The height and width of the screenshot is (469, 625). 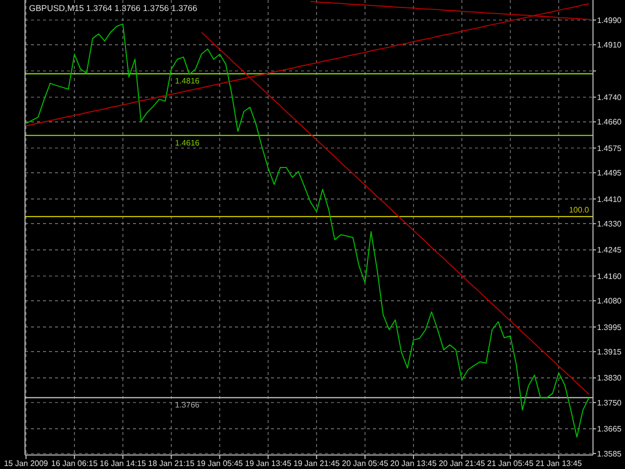 What do you see at coordinates (26, 463) in the screenshot?
I see `x-tick-label: 15 Jan 2009` at bounding box center [26, 463].